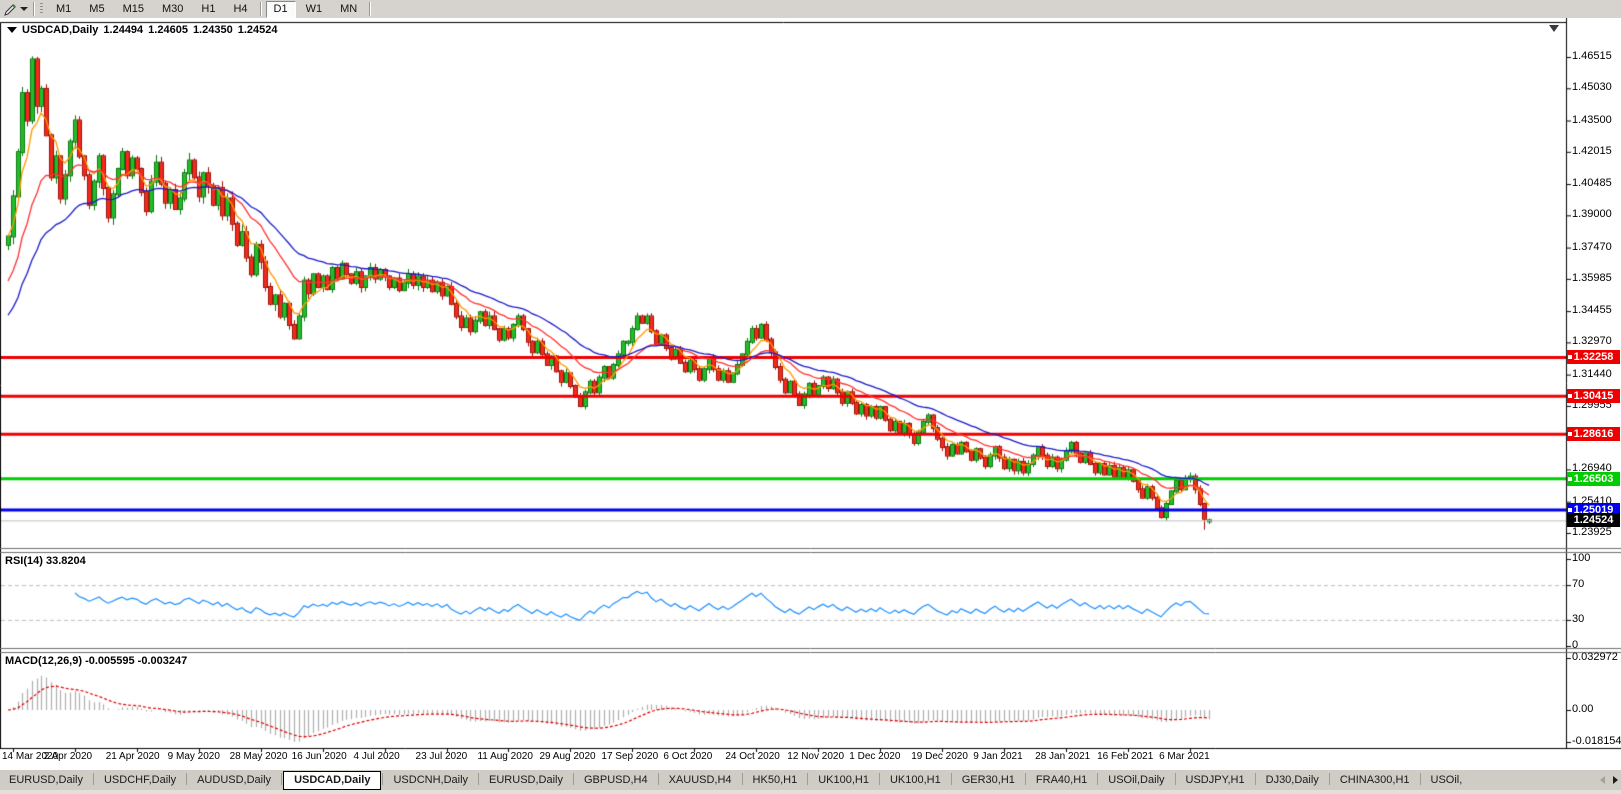 The height and width of the screenshot is (794, 1621). Describe the element at coordinates (1615, 780) in the screenshot. I see `tab-scroll-right-icon` at that location.